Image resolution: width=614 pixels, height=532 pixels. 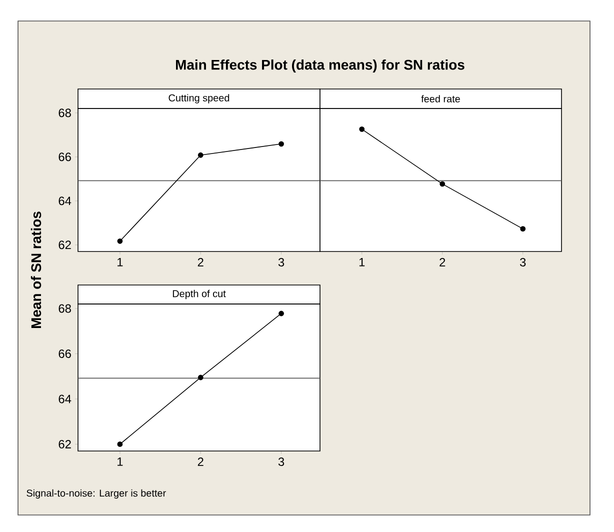 What do you see at coordinates (199, 99) in the screenshot?
I see `chart-title: Cutting speed` at bounding box center [199, 99].